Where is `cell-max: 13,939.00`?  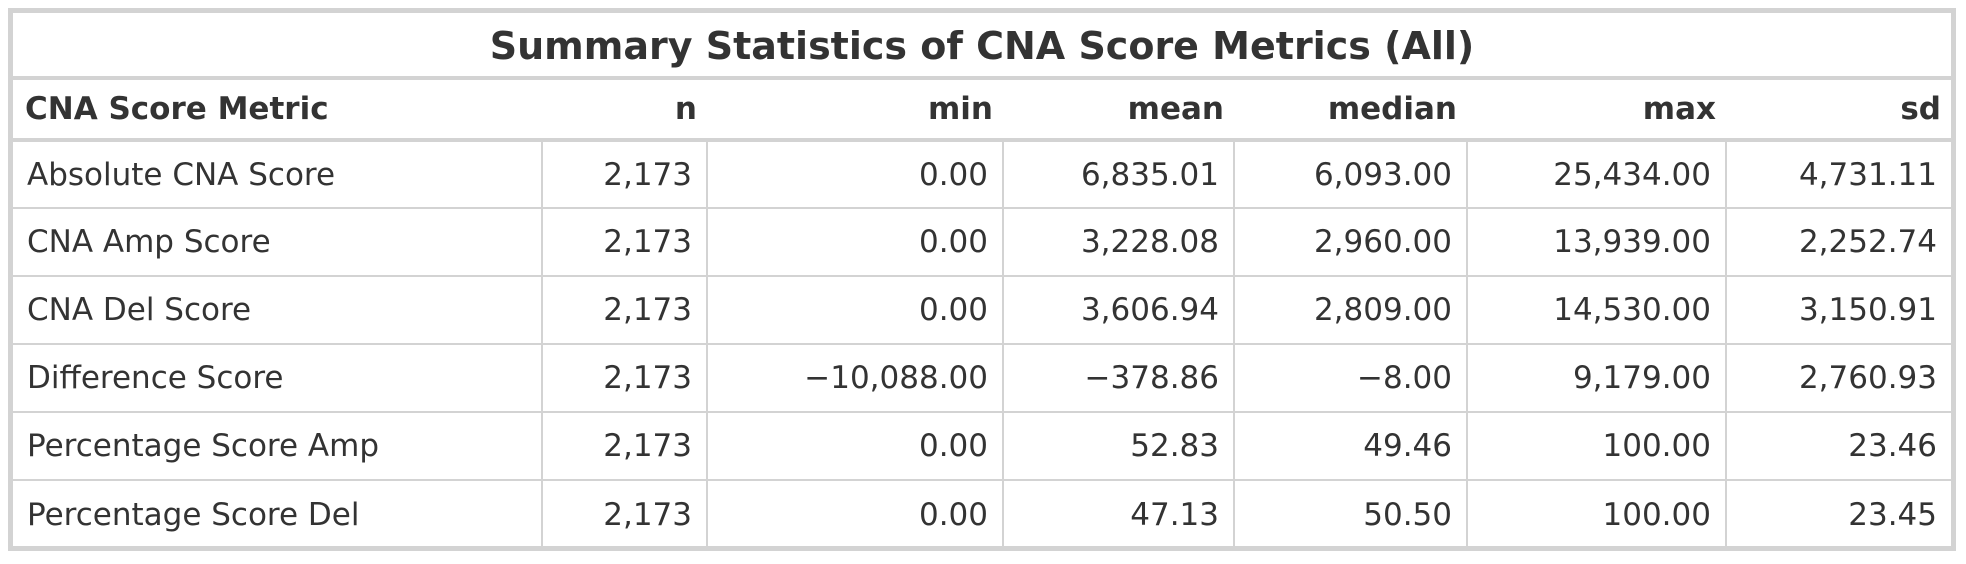
cell-max: 13,939.00 is located at coordinates (1596, 242).